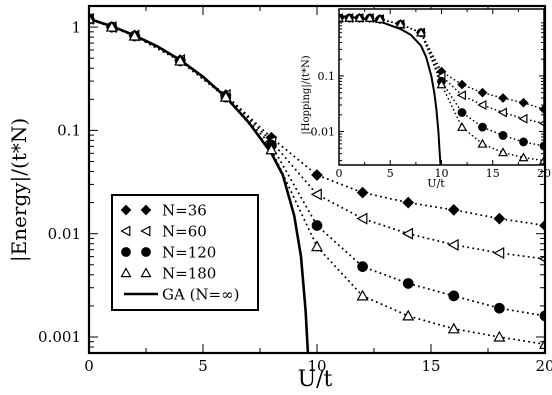  Describe the element at coordinates (306, 94) in the screenshot. I see `inset-y-axis-label: |Hopping|/(t*N)` at that location.